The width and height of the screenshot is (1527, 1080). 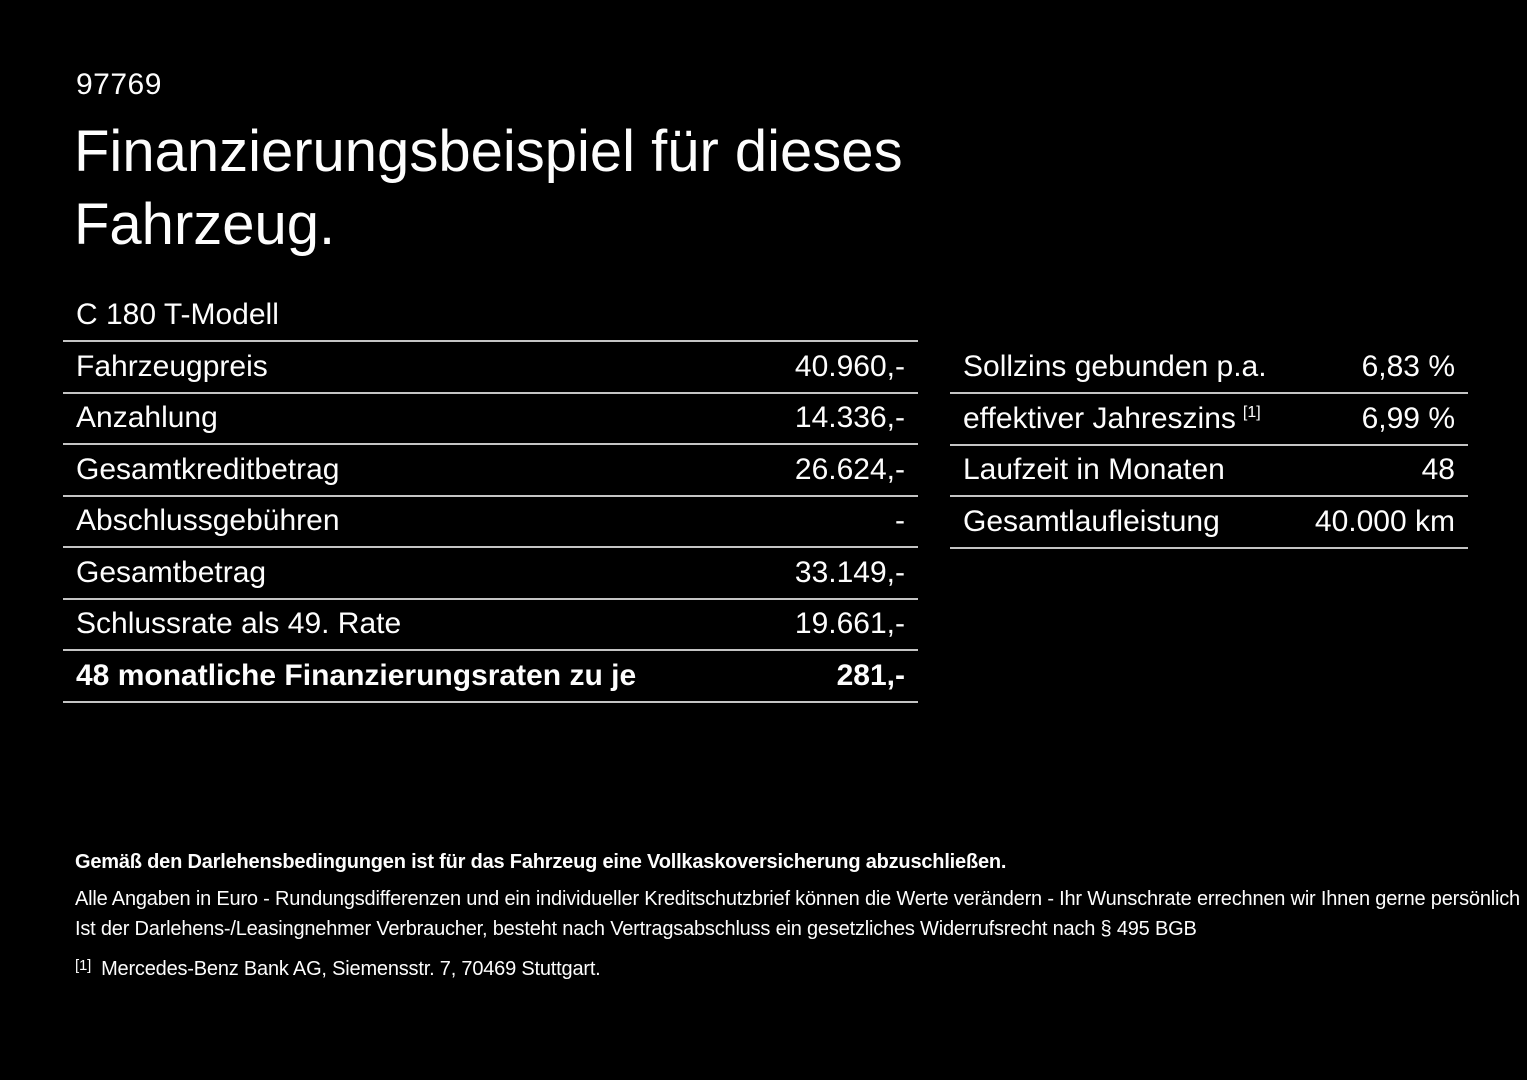 I want to click on row-label: 48 monatliche Finanzierungsraten zu je, so click(x=356, y=675).